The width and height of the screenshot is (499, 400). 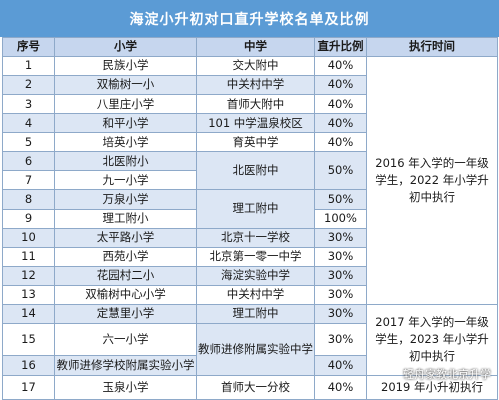 What do you see at coordinates (28, 313) in the screenshot?
I see `row-no: 14` at bounding box center [28, 313].